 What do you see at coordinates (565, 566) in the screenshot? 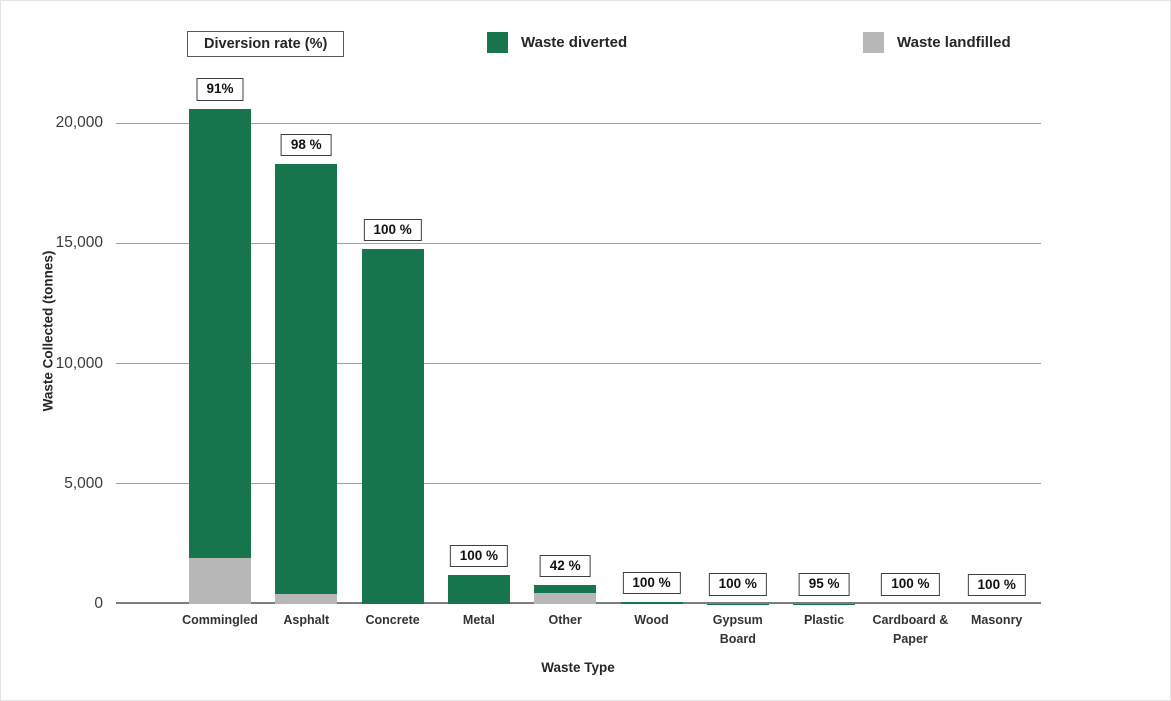
I see `diversion-rate-badge: 42 %` at bounding box center [565, 566].